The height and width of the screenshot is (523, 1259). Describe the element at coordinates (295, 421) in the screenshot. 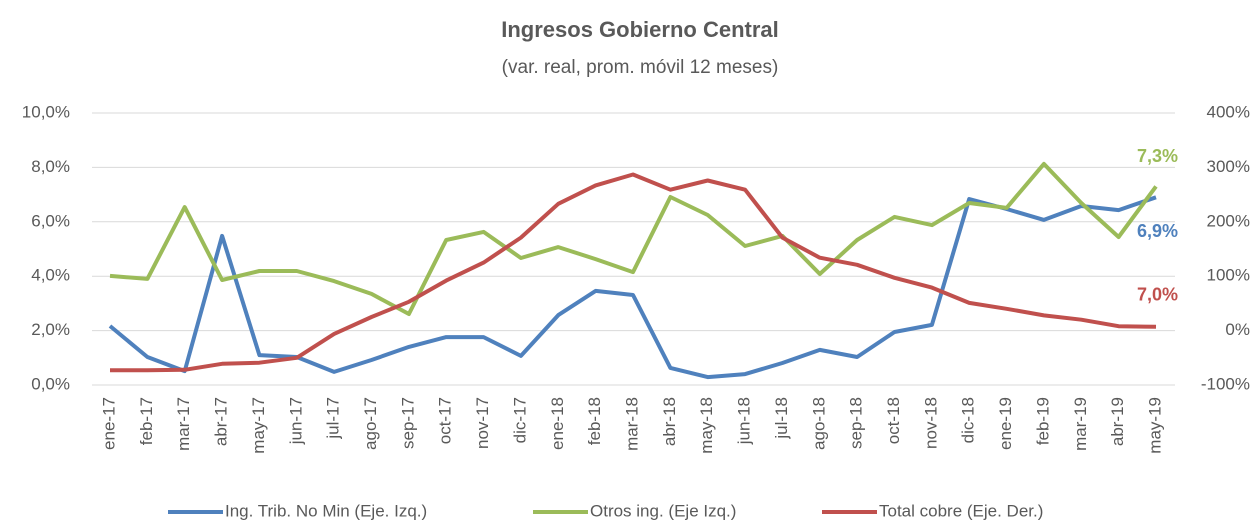

I see `x-tick-label: jun-17` at that location.